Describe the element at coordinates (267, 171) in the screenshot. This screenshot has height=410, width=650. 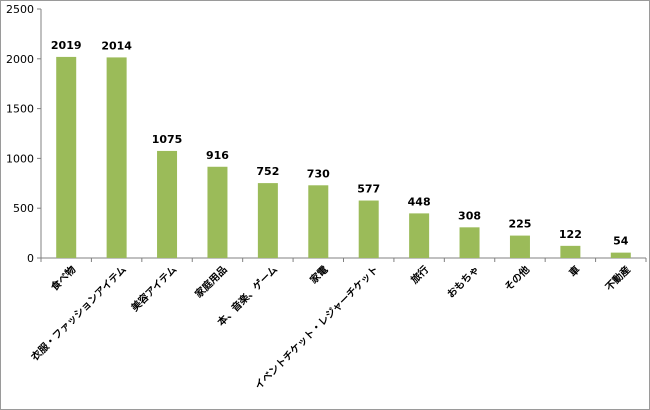
I see `data-label: 752` at that location.